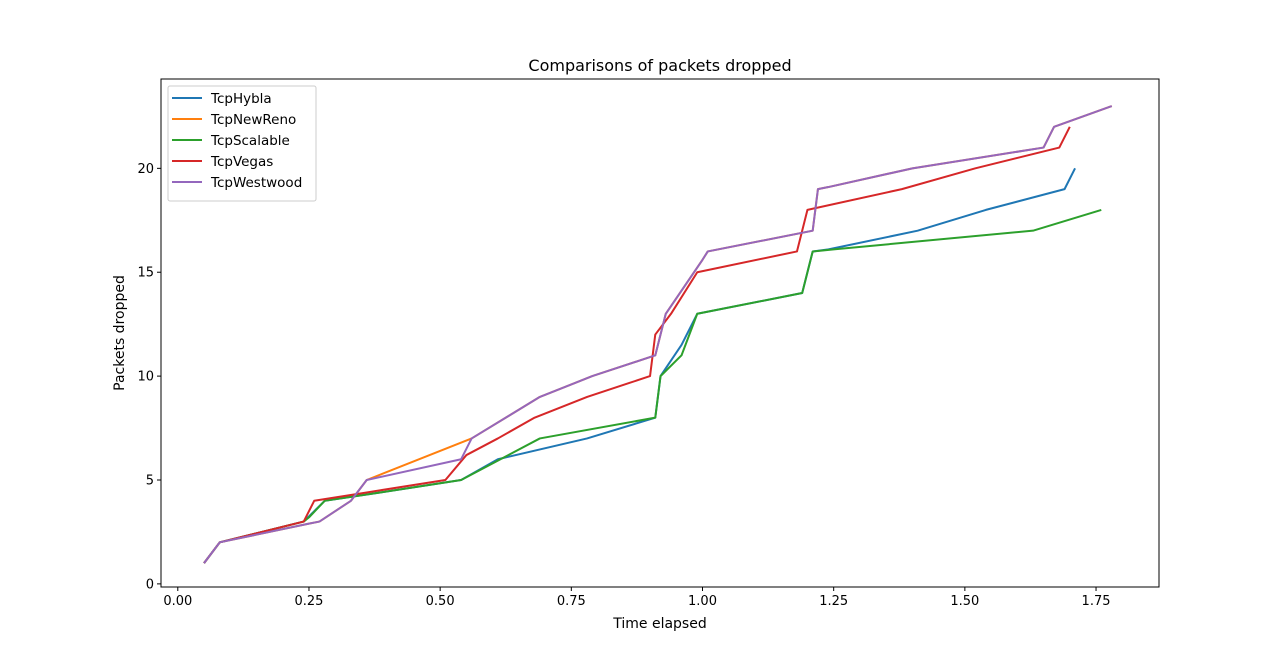 The height and width of the screenshot is (660, 1288). What do you see at coordinates (659, 65) in the screenshot?
I see `chart-title: Comparisons of packets dropped` at bounding box center [659, 65].